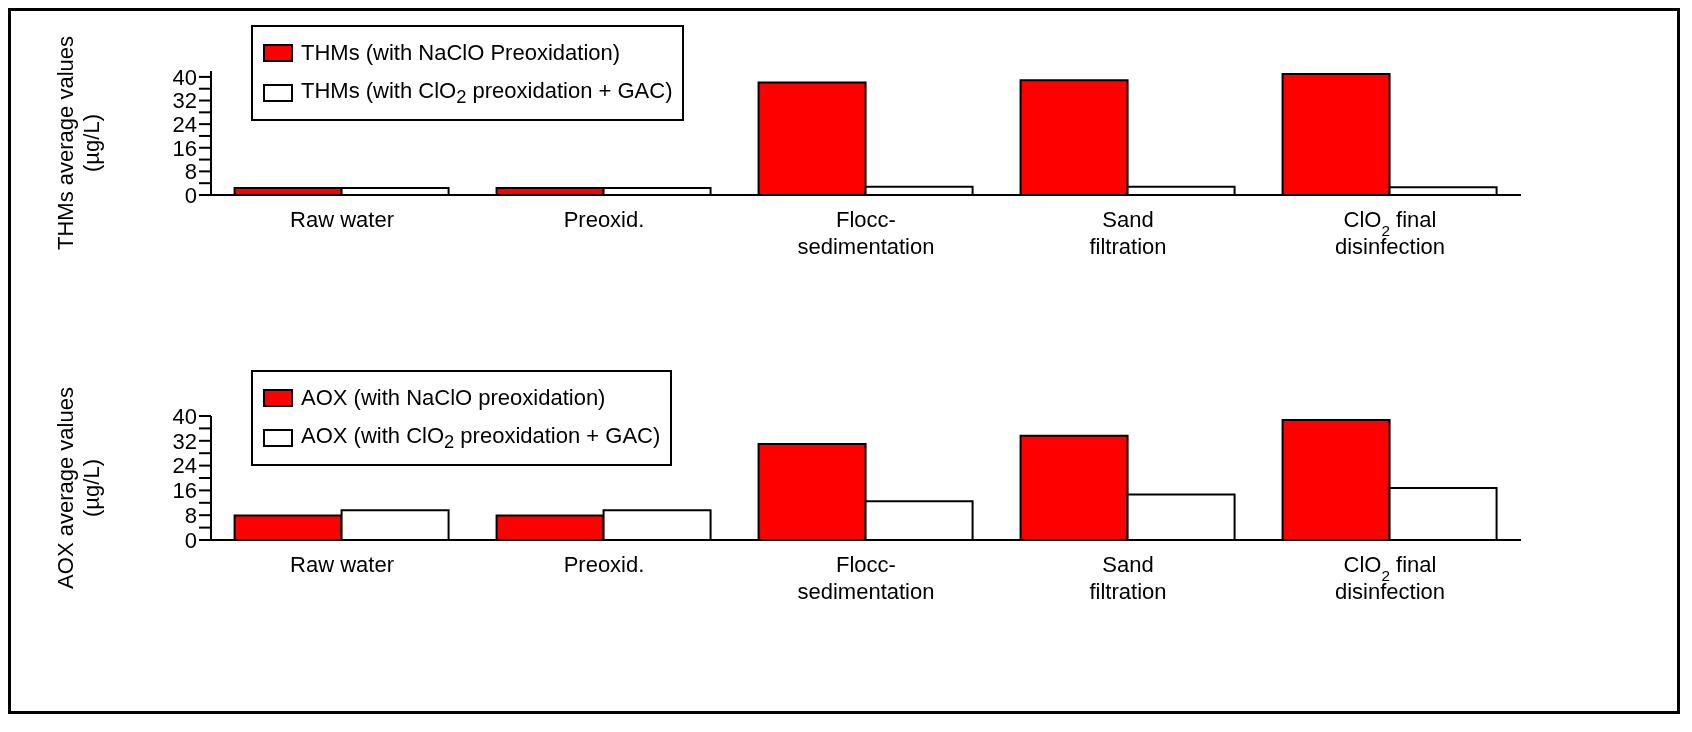 The image size is (1692, 732). Describe the element at coordinates (481, 438) in the screenshot. I see `legend-label: AOX (with ClO$_{2}$ preoxidation + GAC)` at that location.